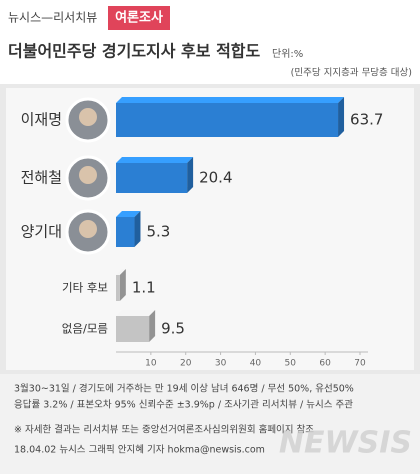  I want to click on x-tick-label: 30, so click(221, 364).